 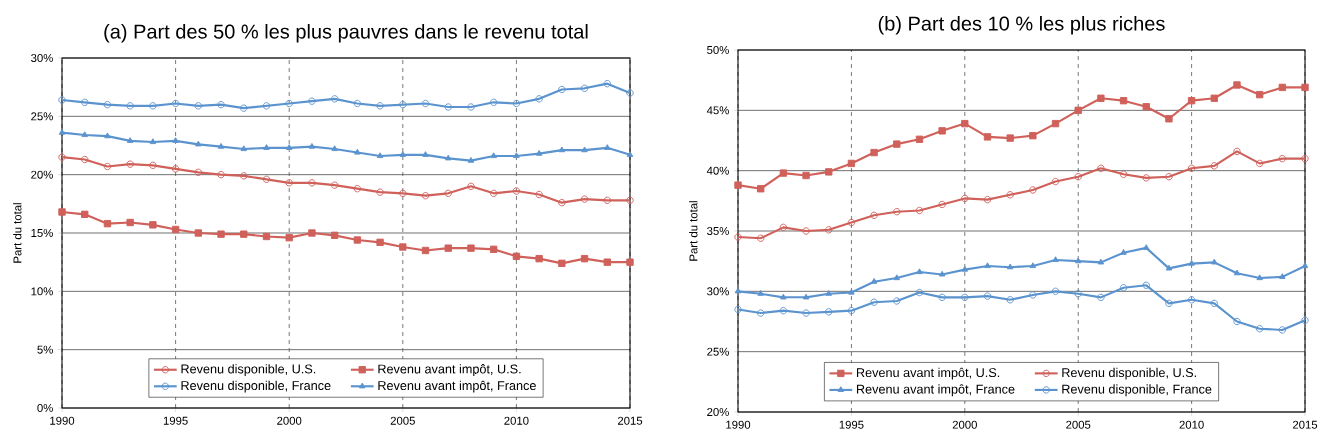 I want to click on y-tick-label: 0%, so click(x=45, y=408).